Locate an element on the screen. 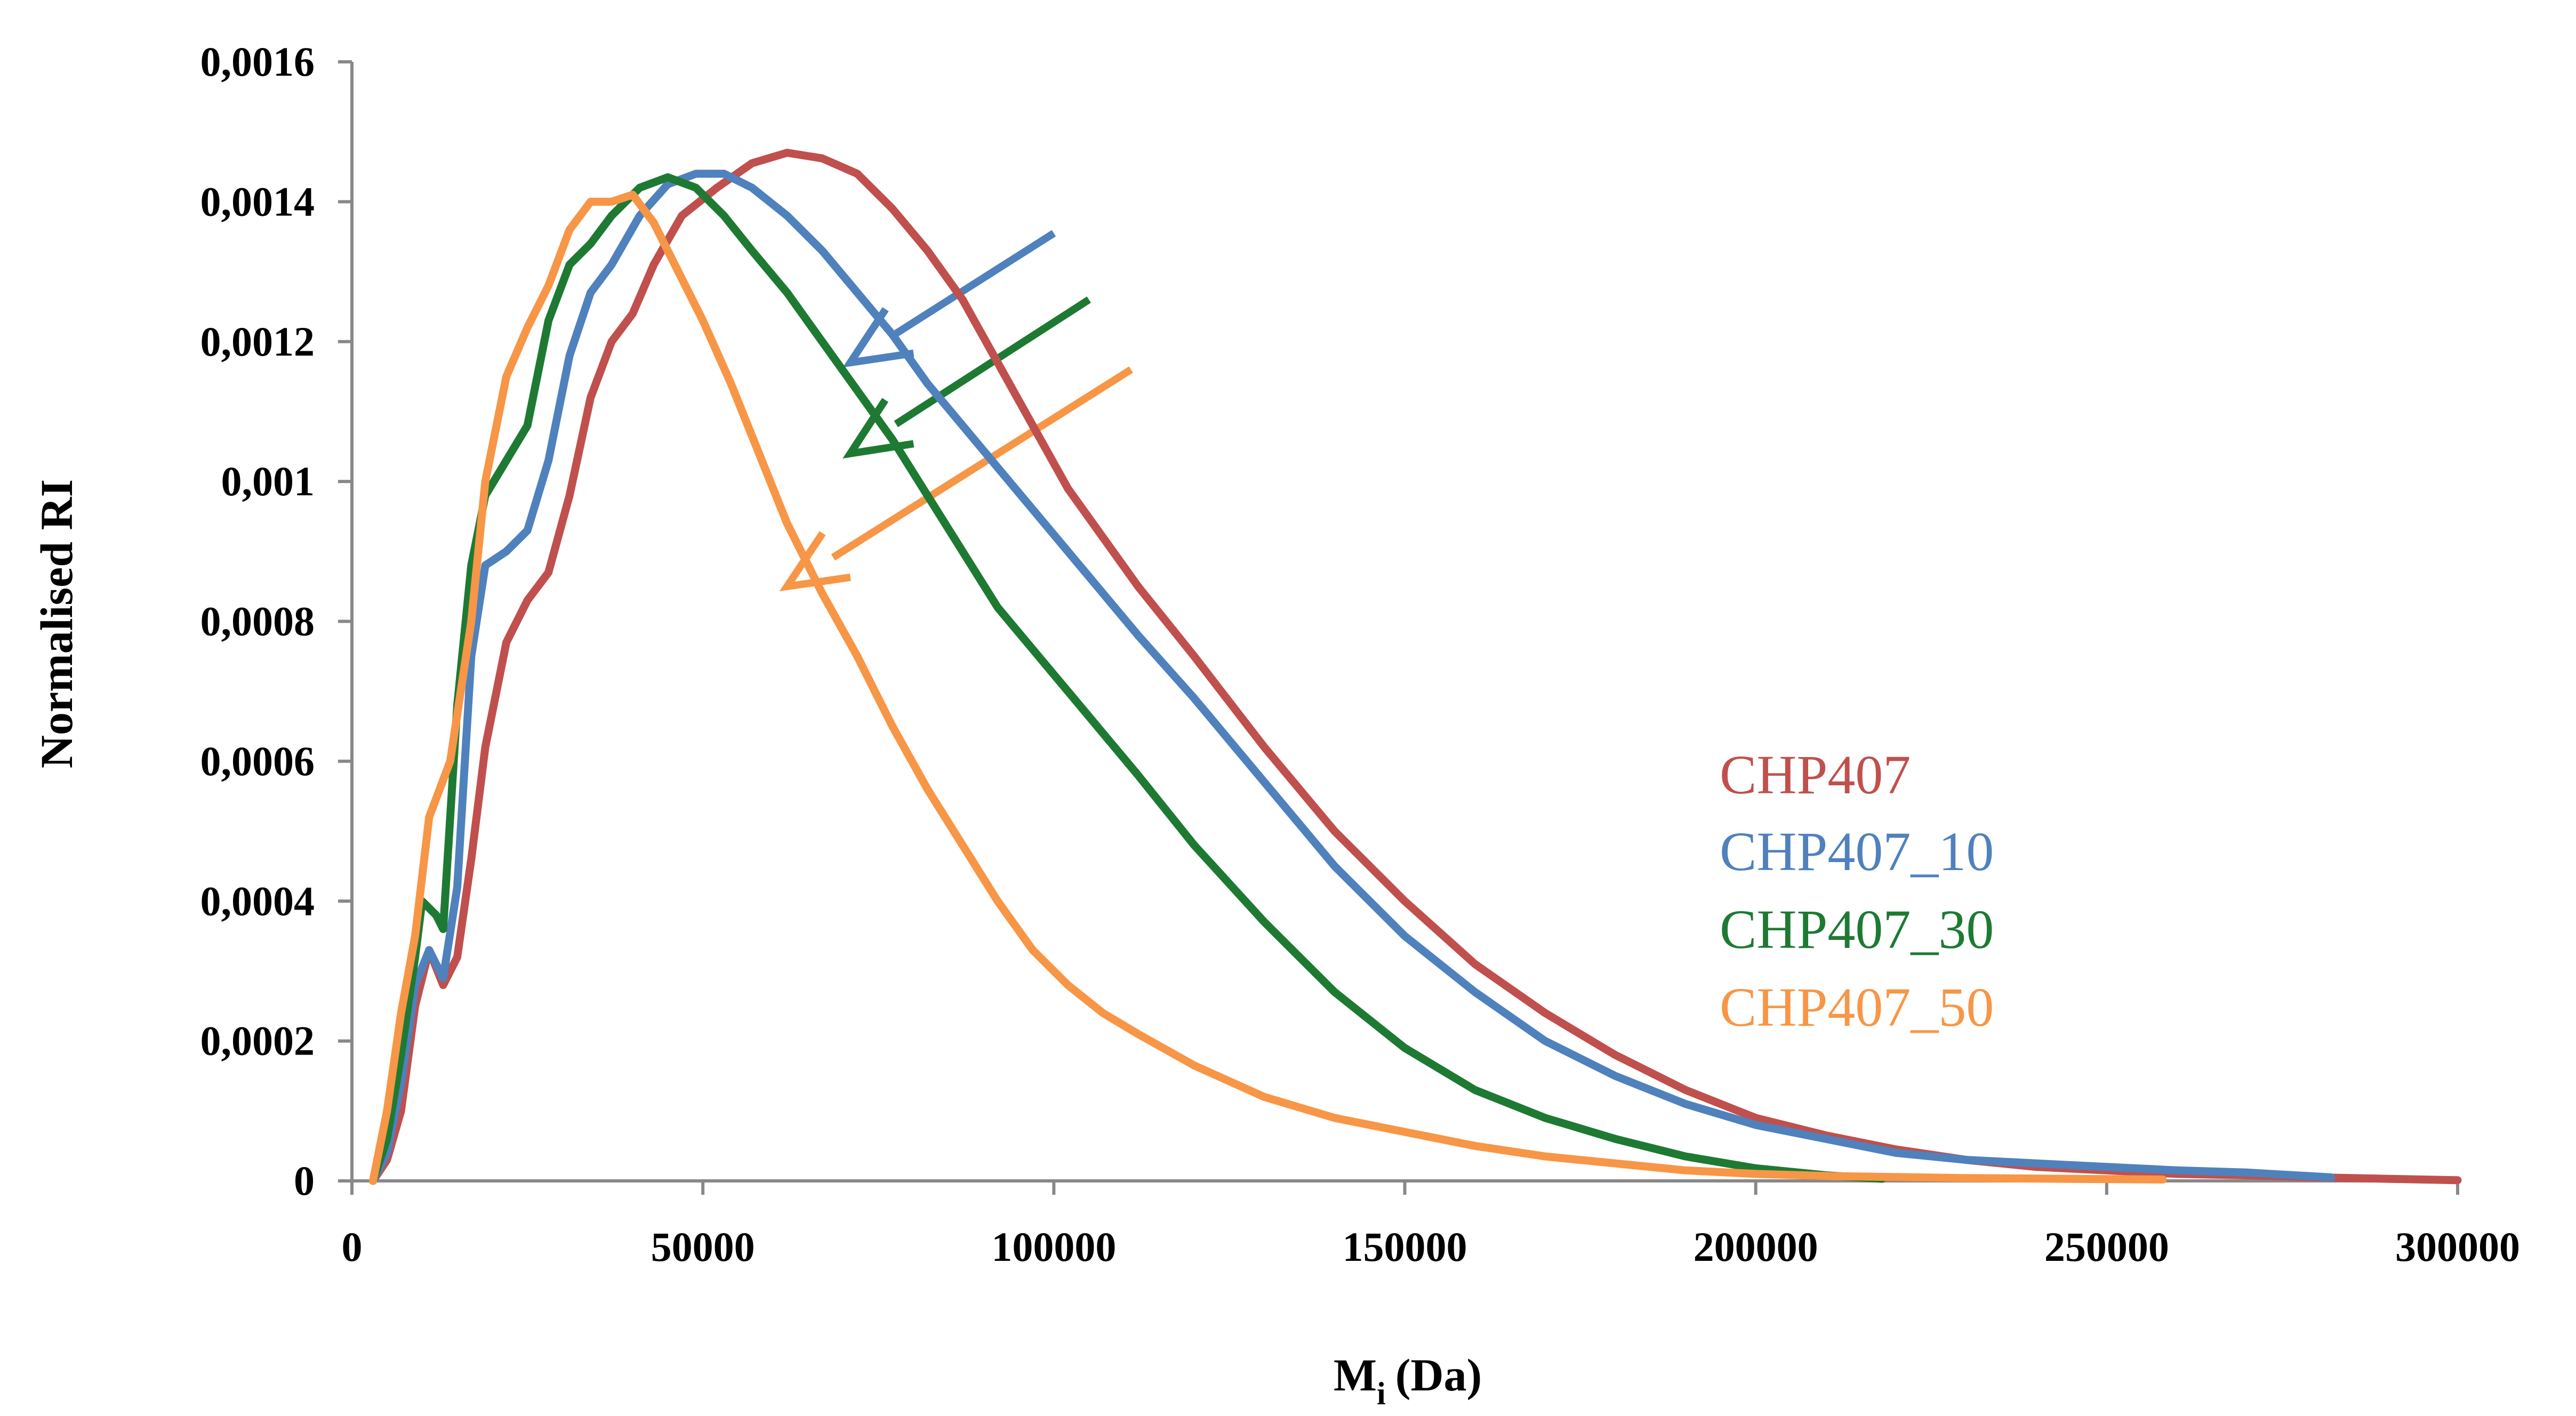 Image resolution: width=2576 pixels, height=1416 pixels. x-axis-title: Mi (Da) is located at coordinates (1408, 1380).